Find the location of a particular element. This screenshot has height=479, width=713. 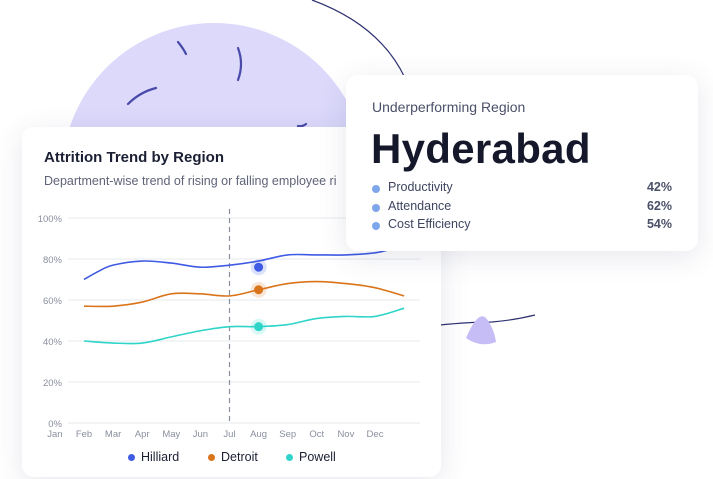

metric-attendance: Attendance 62% is located at coordinates (522, 208).